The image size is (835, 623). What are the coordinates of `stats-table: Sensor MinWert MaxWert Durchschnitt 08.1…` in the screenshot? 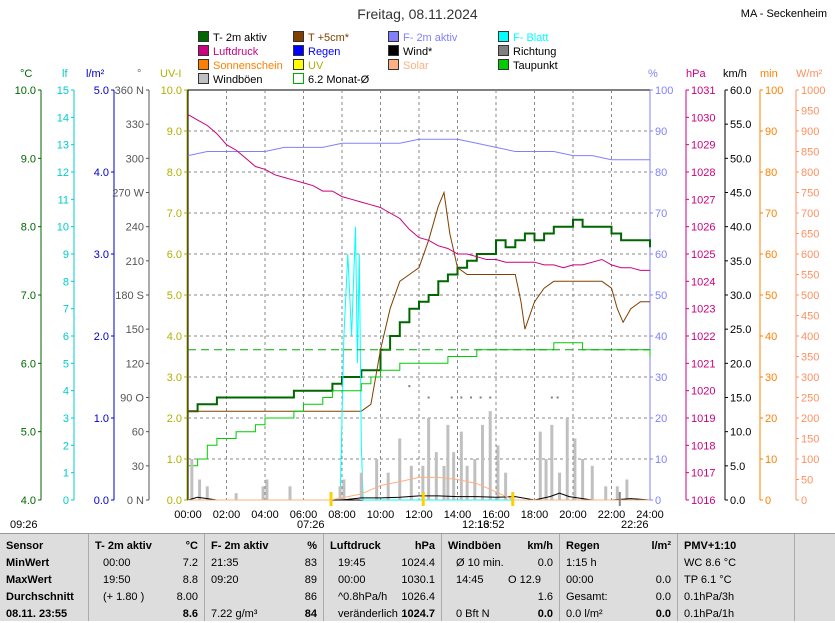 It's located at (417, 577).